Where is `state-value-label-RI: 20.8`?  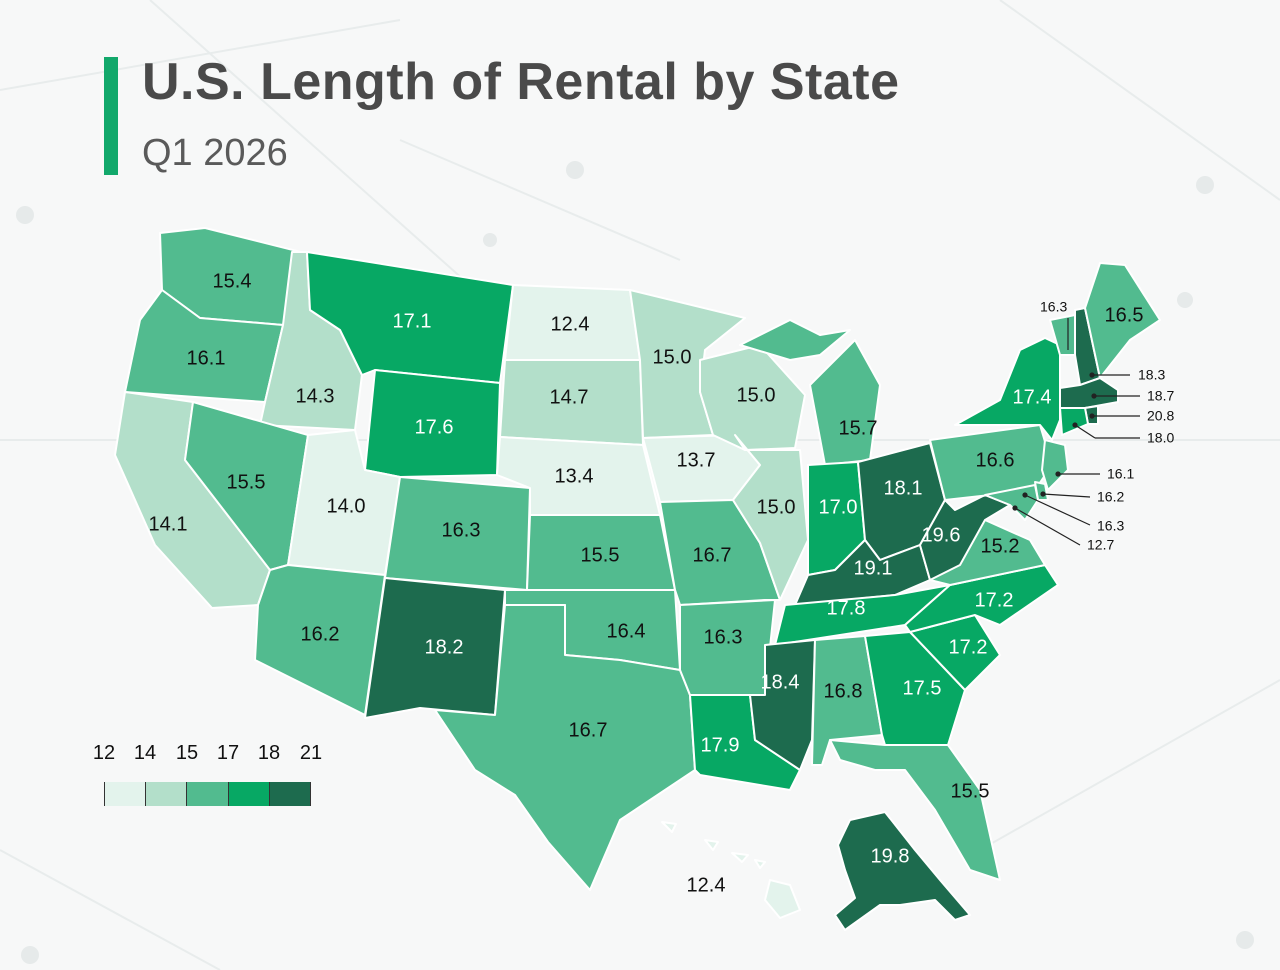
state-value-label-RI: 20.8 is located at coordinates (1160, 416).